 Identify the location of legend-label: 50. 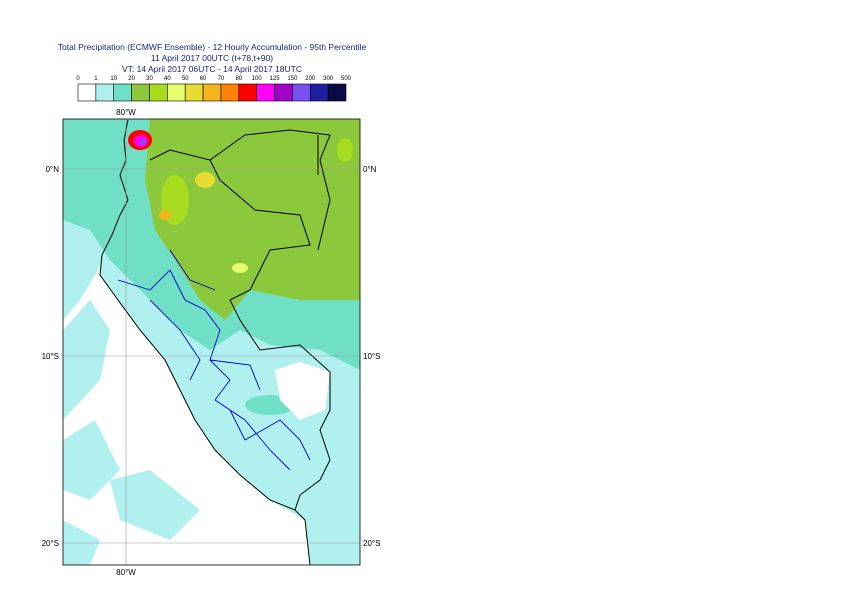
(185, 79).